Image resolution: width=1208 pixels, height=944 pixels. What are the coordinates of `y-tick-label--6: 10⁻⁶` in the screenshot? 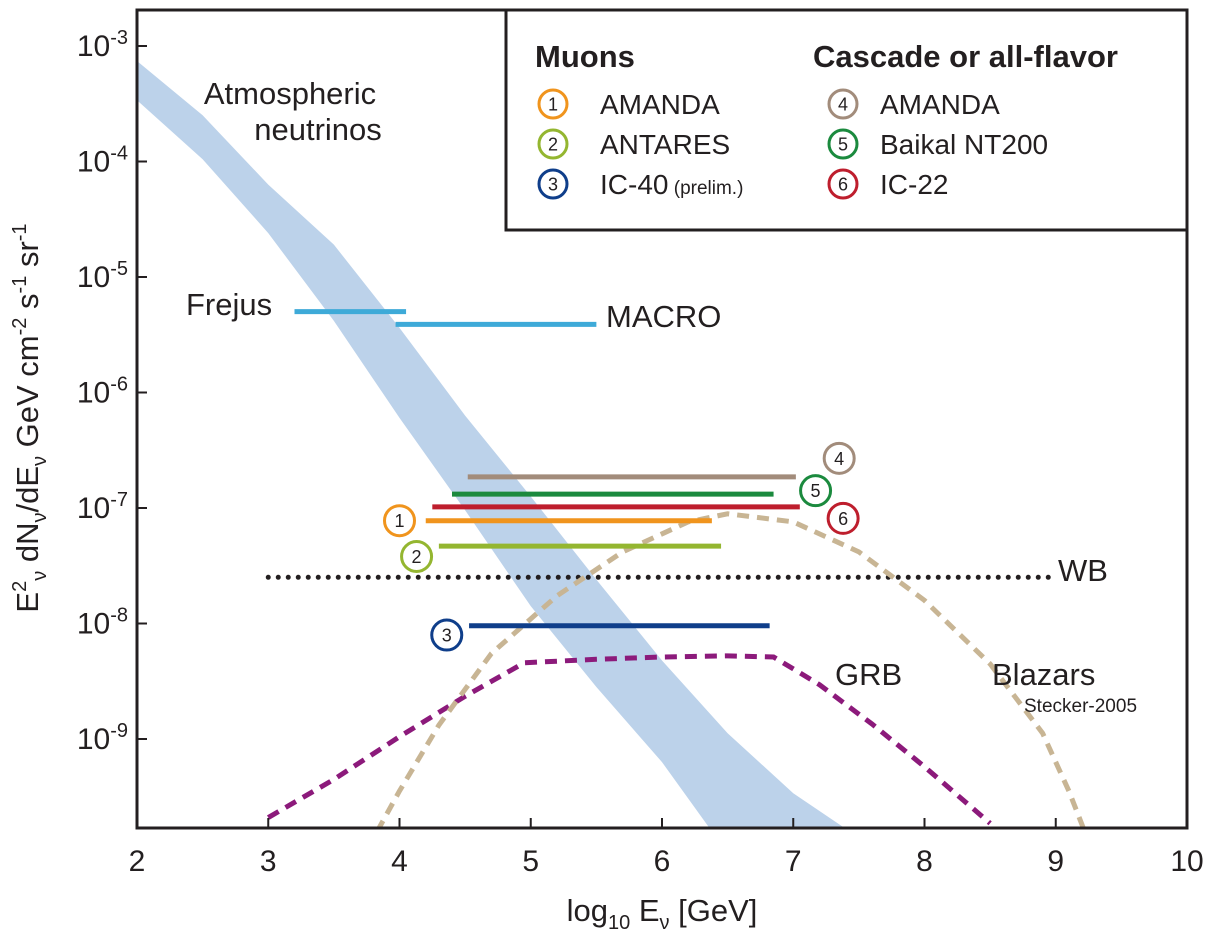 It's located at (102, 392).